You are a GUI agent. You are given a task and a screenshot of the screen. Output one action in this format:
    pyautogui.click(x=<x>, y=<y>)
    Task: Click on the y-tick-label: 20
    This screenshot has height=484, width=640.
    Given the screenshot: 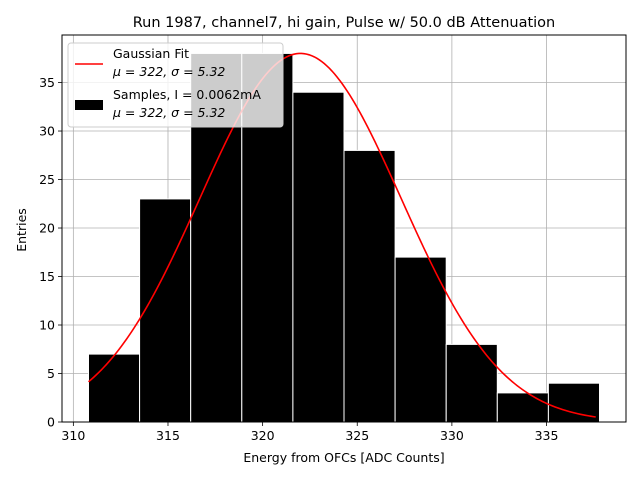 What is the action you would take?
    pyautogui.click(x=47, y=228)
    